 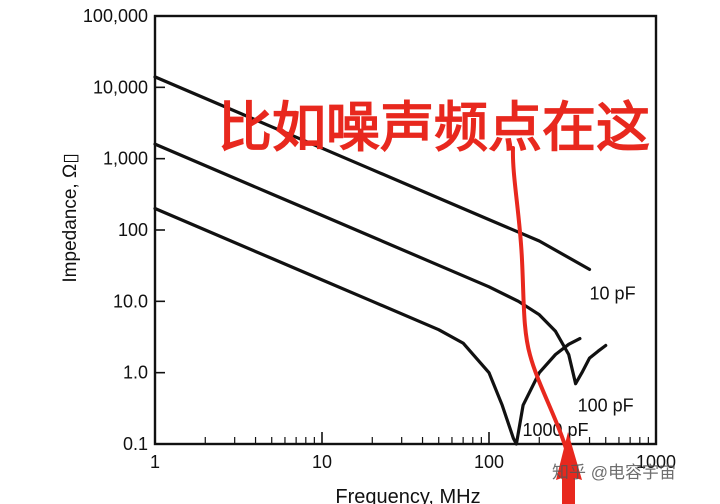 What do you see at coordinates (70, 217) in the screenshot?
I see `y-axis-label: Impedance, Ω▯` at bounding box center [70, 217].